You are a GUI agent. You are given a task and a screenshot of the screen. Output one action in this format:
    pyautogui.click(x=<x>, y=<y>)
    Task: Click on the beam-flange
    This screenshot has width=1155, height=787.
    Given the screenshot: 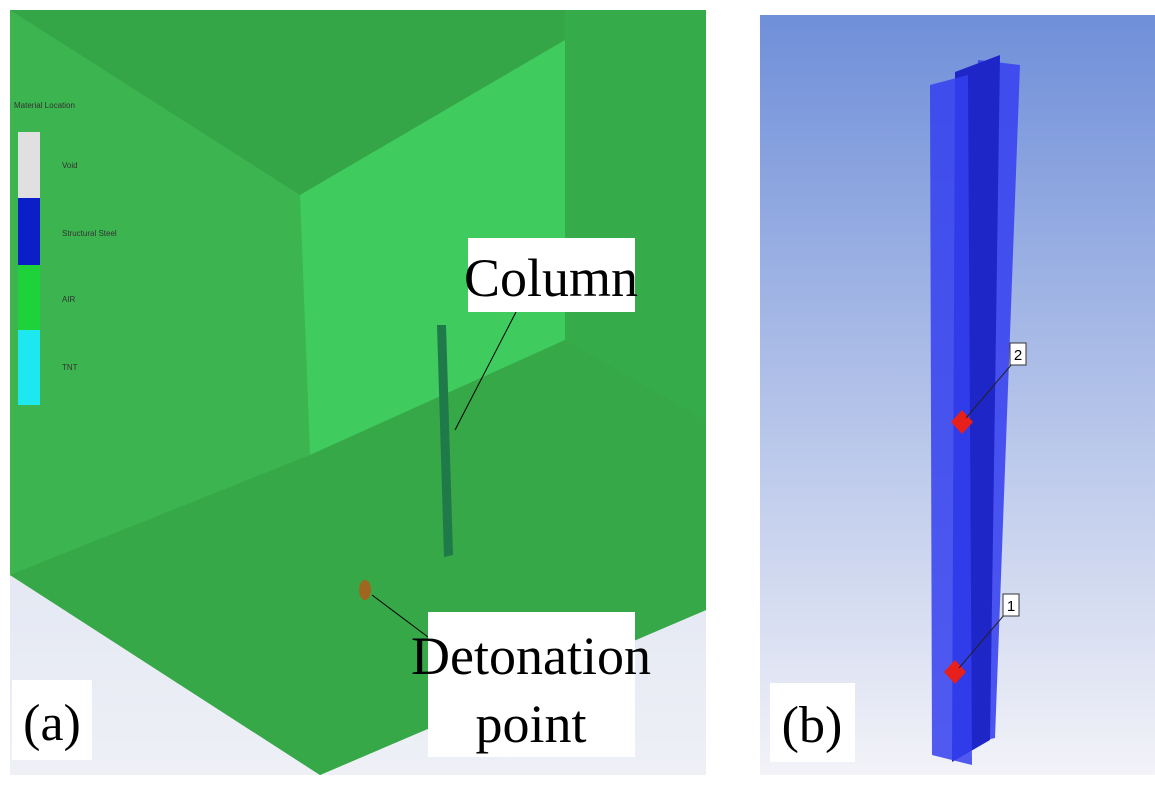 What is the action you would take?
    pyautogui.click(x=951, y=420)
    